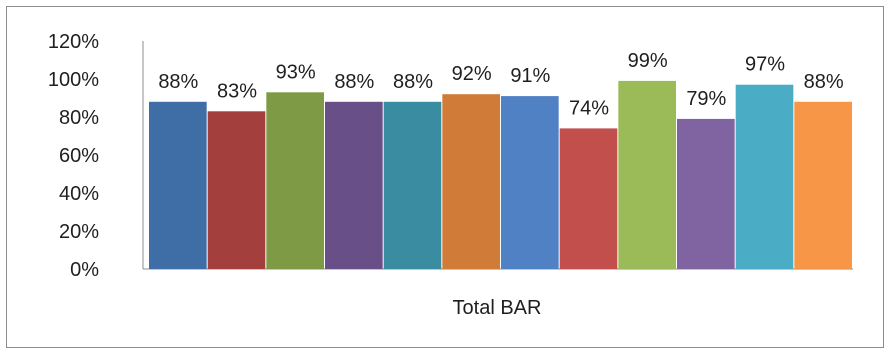 This screenshot has height=354, width=892. Describe the element at coordinates (497, 308) in the screenshot. I see `x-category-label: Total BAR` at that location.